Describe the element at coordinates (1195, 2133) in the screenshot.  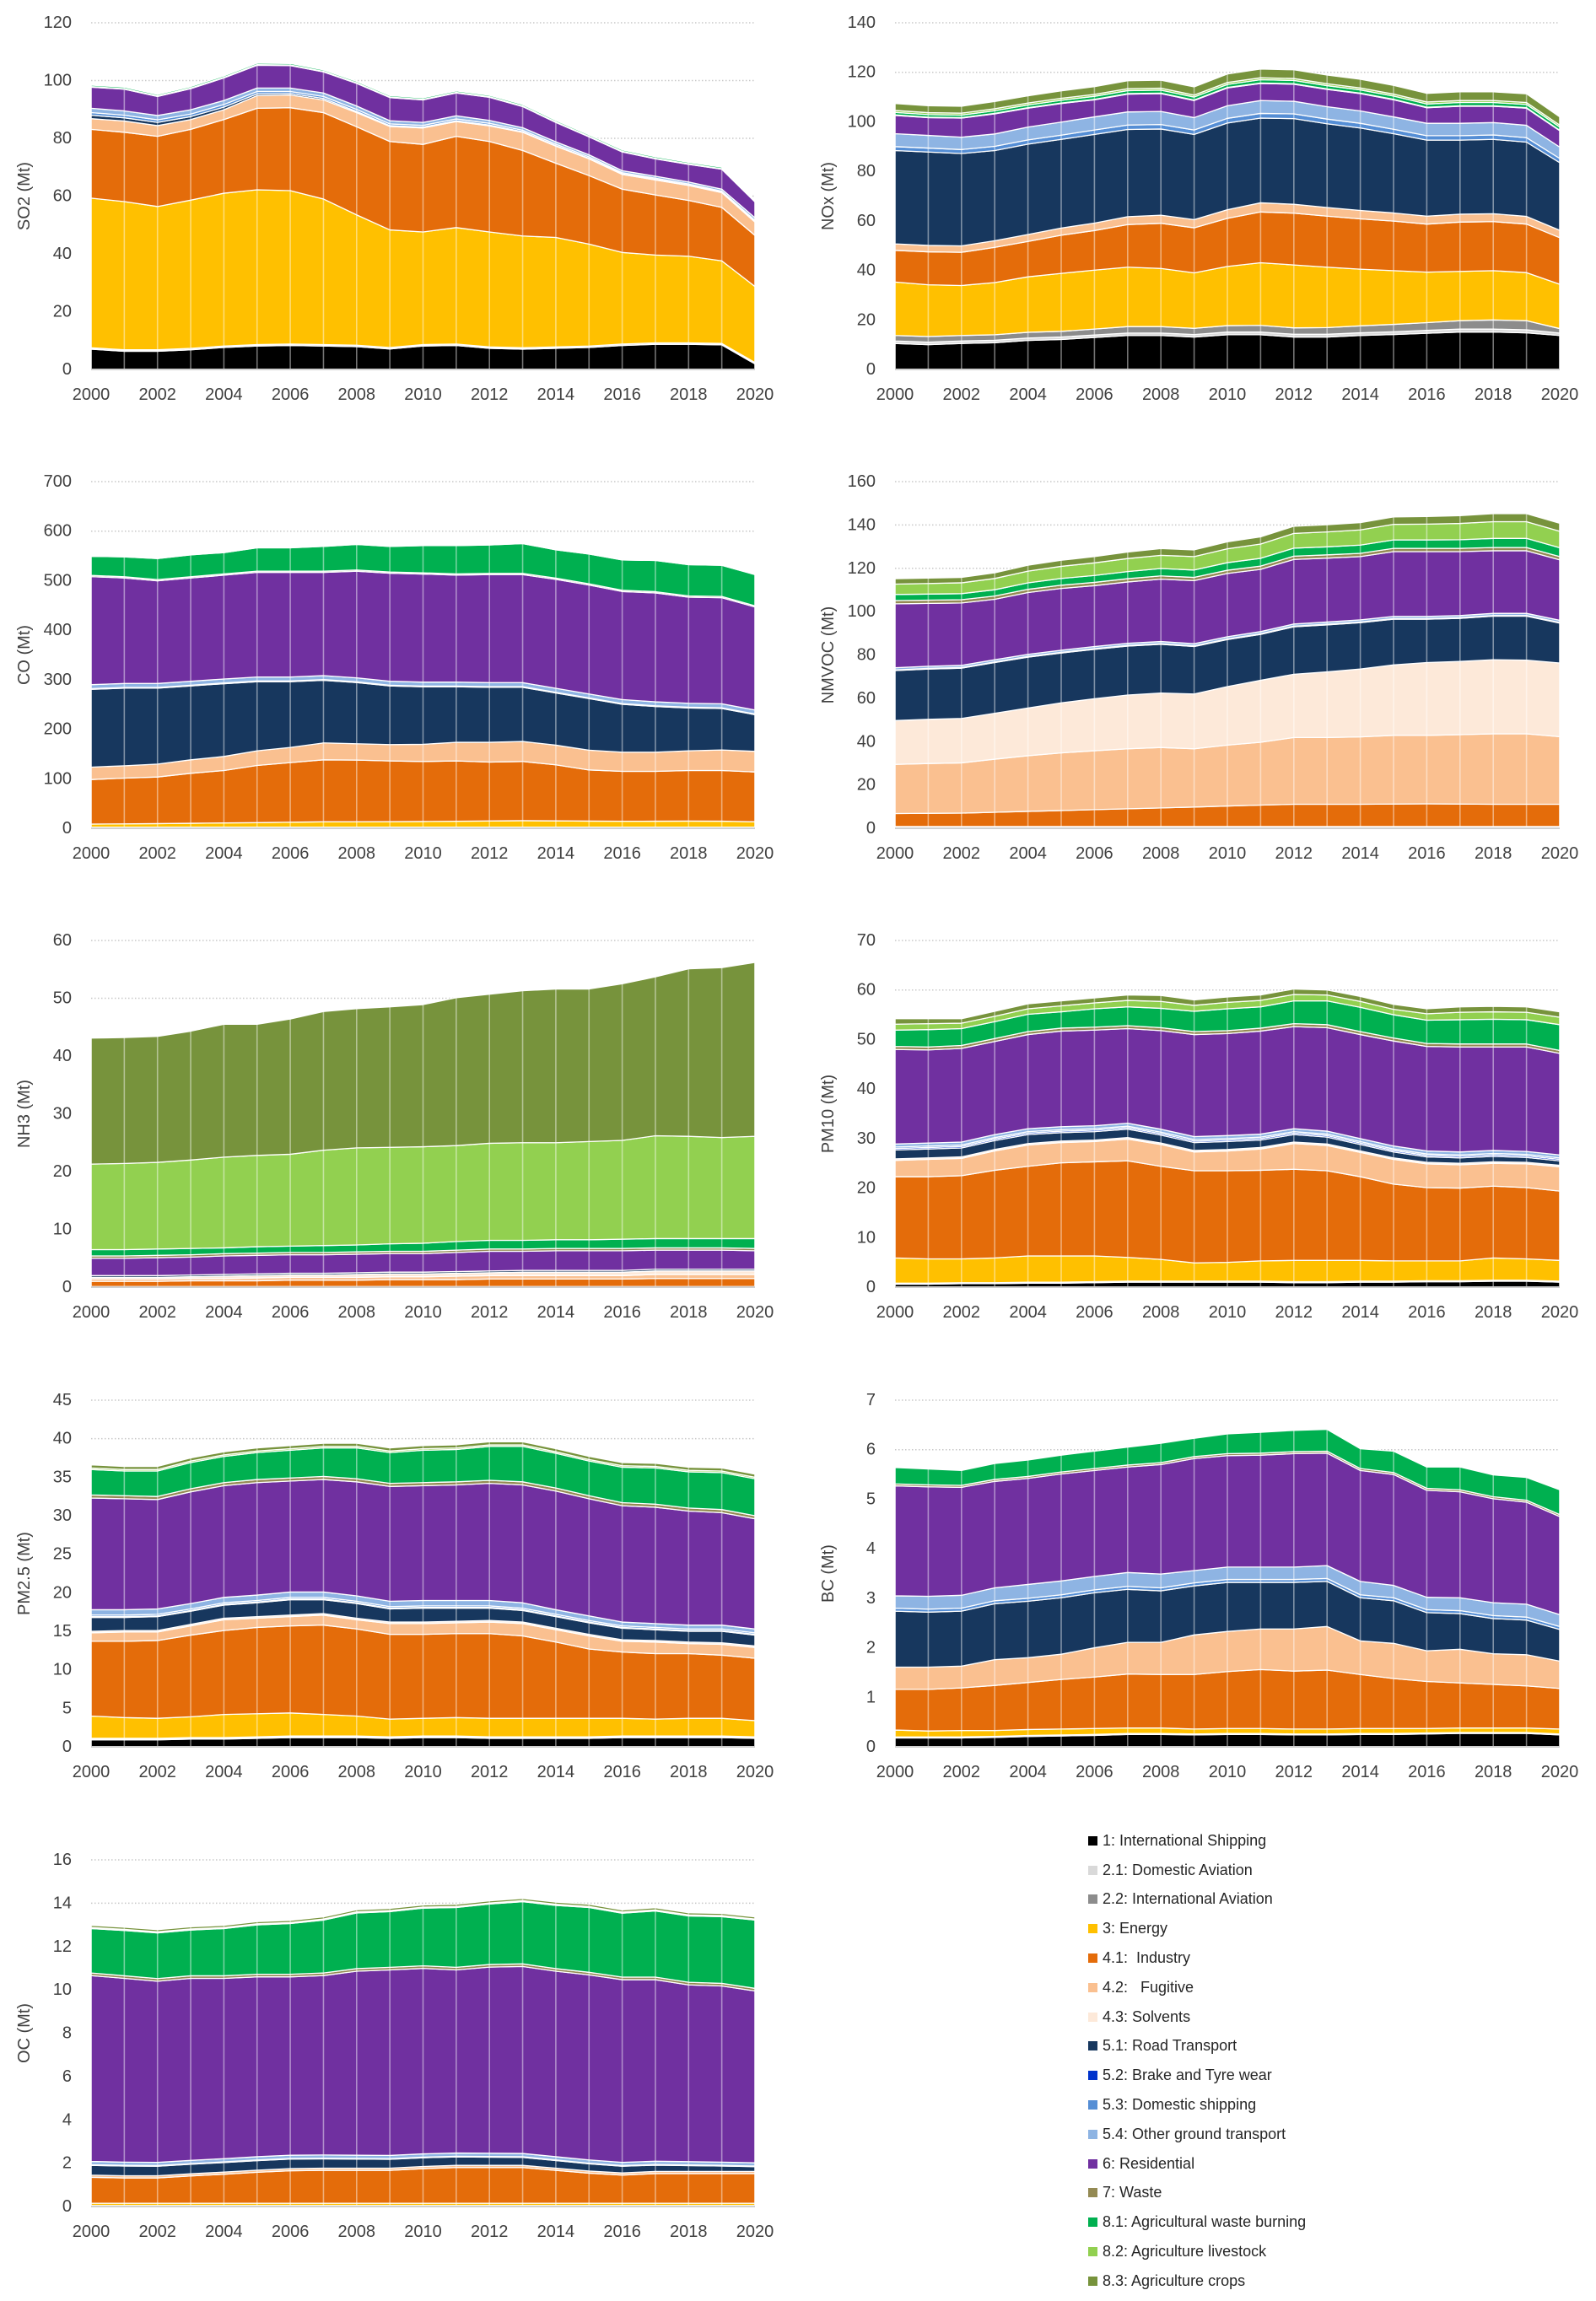
I see `legend-label: 5.4: Other ground transport` at that location.